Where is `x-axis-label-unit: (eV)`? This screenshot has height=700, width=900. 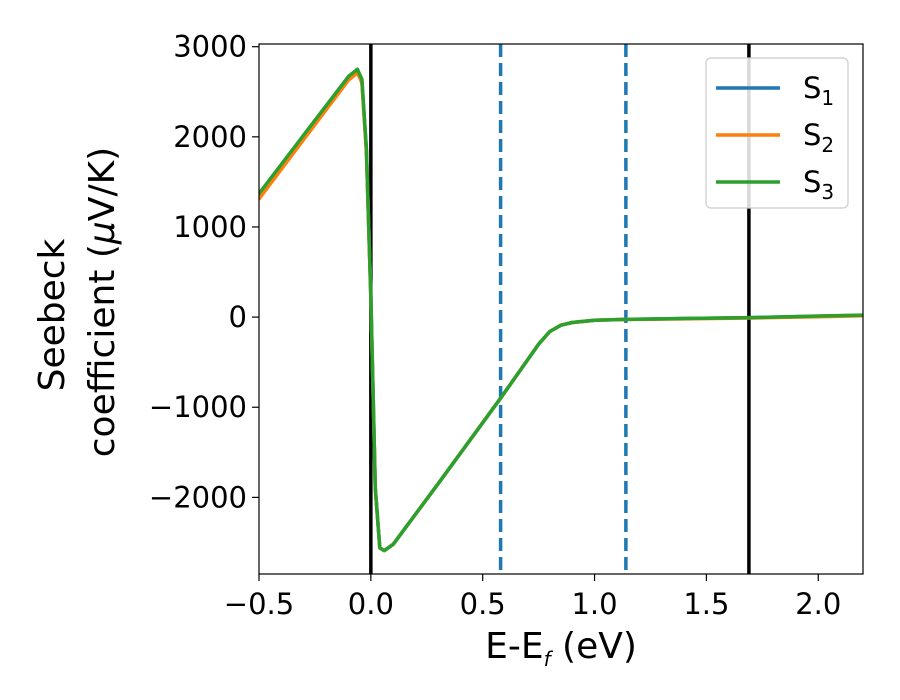
x-axis-label-unit: (eV) is located at coordinates (594, 646).